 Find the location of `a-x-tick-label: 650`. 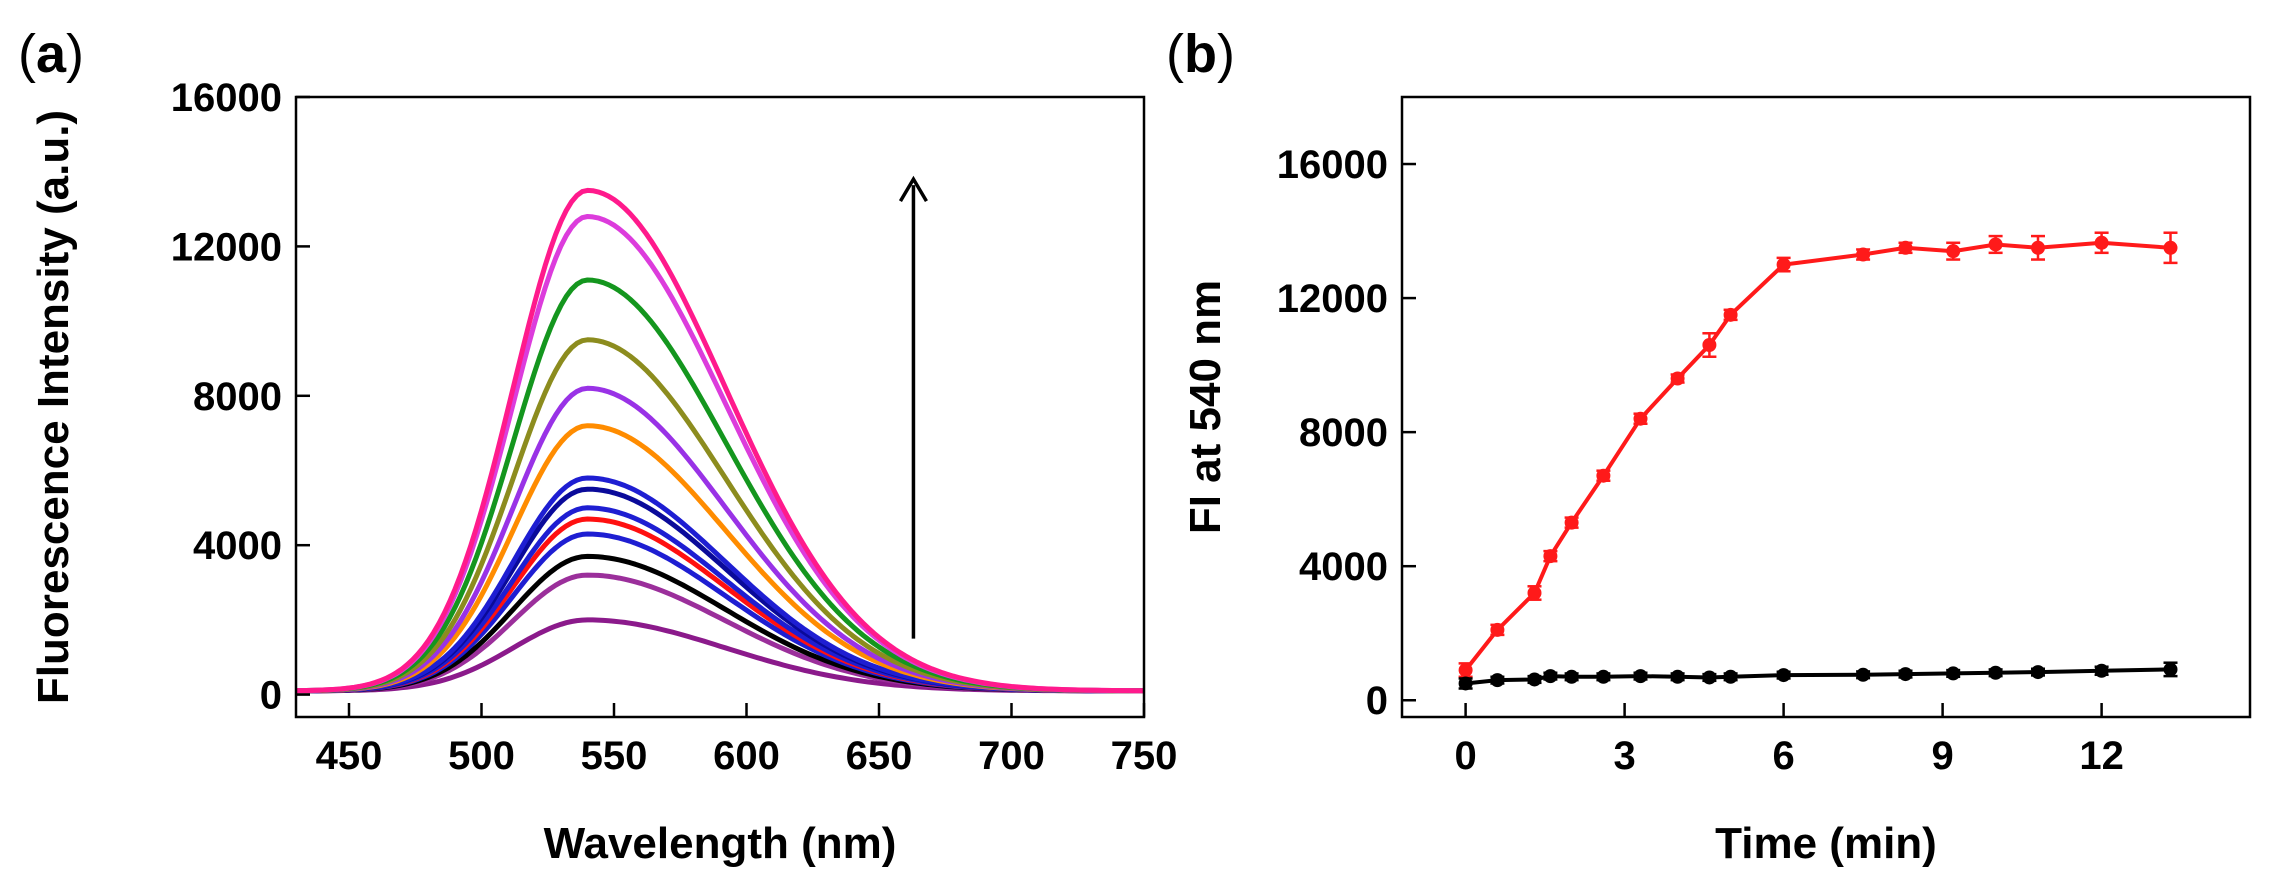

a-x-tick-label: 650 is located at coordinates (879, 756).